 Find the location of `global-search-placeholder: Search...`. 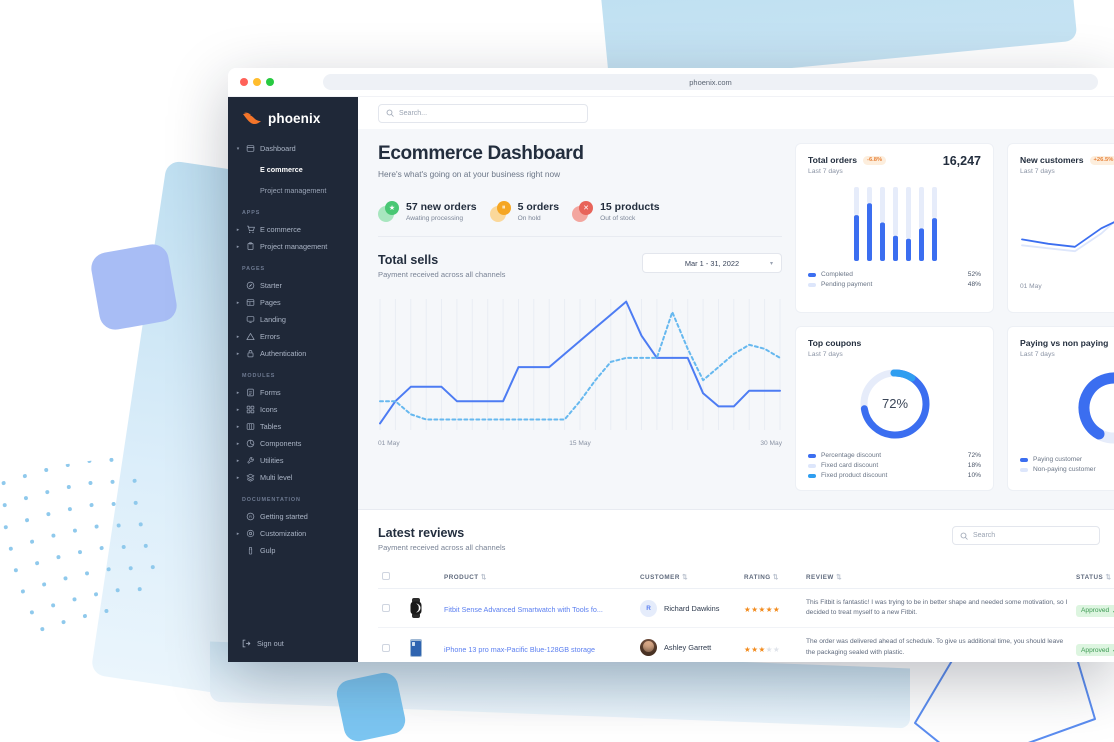

global-search-placeholder: Search... is located at coordinates (413, 113).